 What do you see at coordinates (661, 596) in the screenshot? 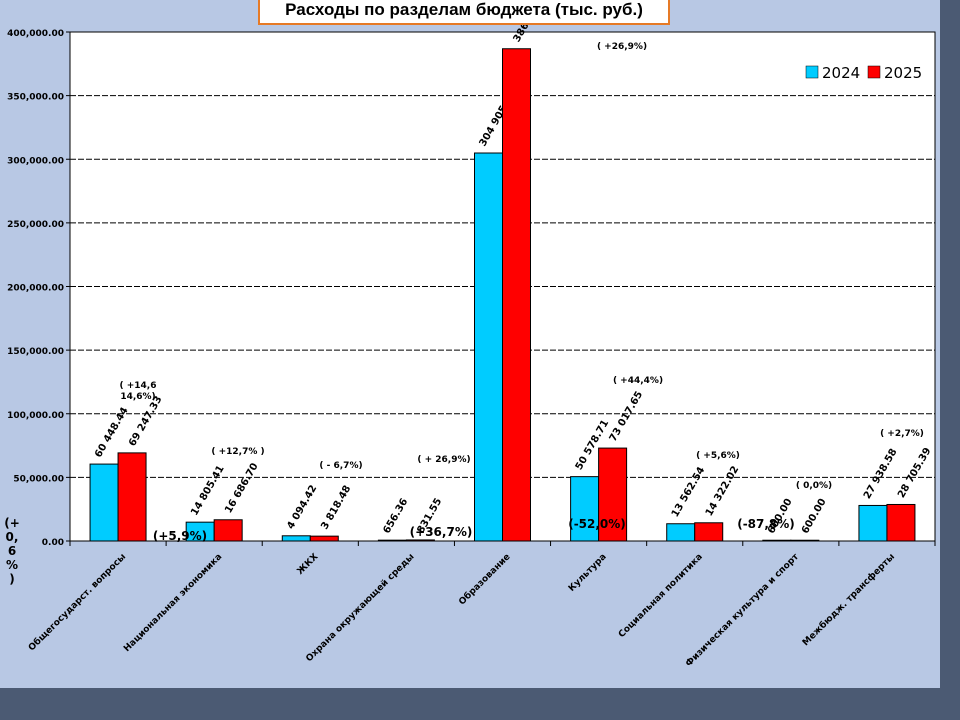
I see `category-label: Социальная политика` at bounding box center [661, 596].